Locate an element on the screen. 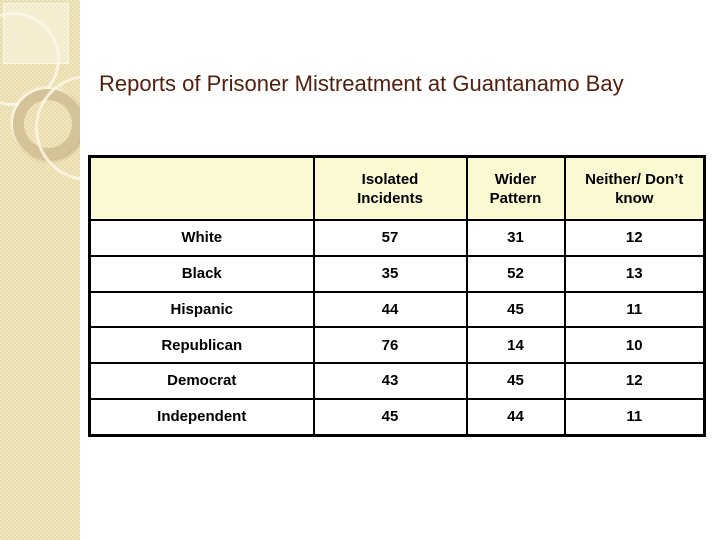 This screenshot has width=720, height=540. data-cell: 76 is located at coordinates (390, 345).